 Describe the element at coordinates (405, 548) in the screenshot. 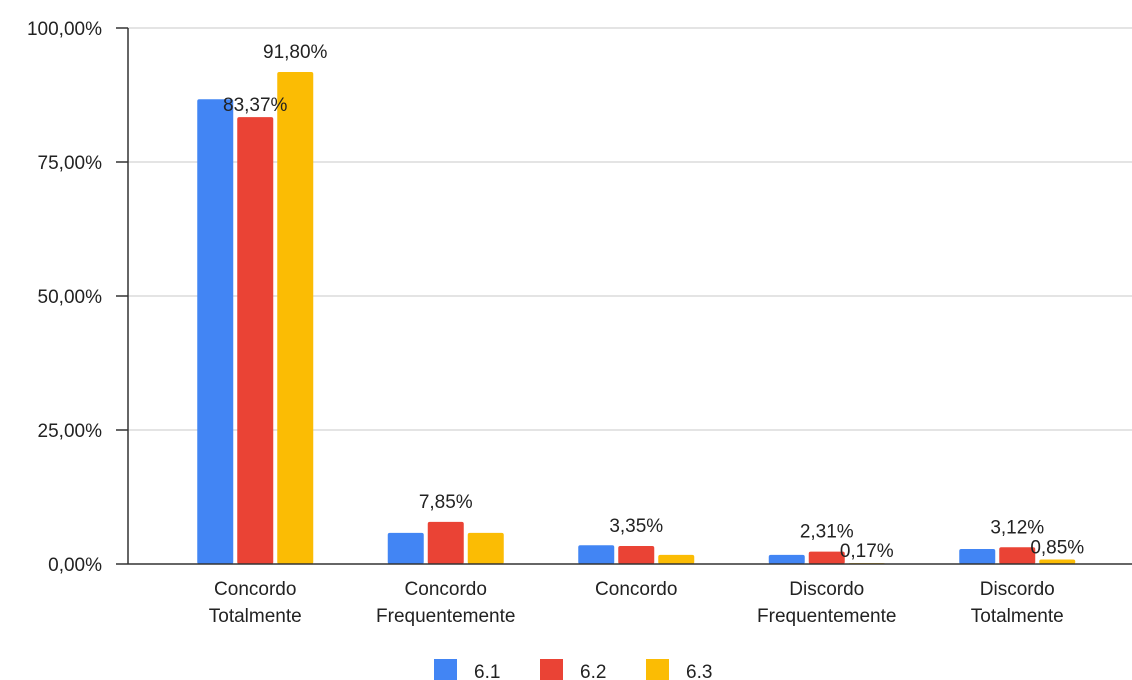

I see `bar-6.1-1` at that location.